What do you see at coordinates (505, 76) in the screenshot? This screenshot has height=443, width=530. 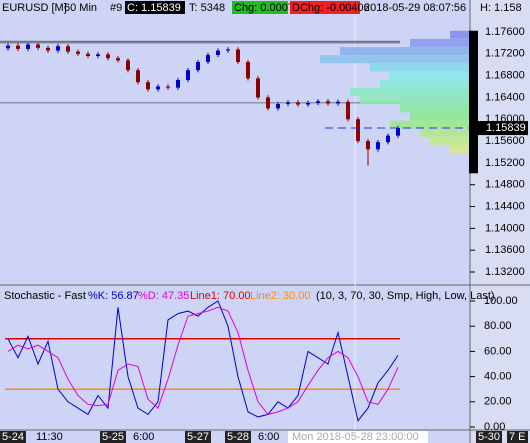 I see `y-tick-label: 1.16800` at bounding box center [505, 76].